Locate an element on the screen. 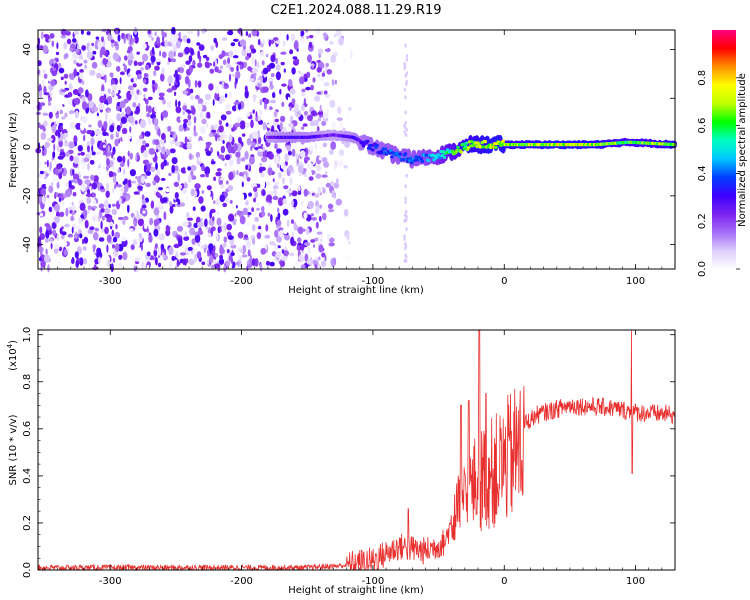 This screenshot has width=750, height=600. spectrogram-signal is located at coordinates (471, 149).